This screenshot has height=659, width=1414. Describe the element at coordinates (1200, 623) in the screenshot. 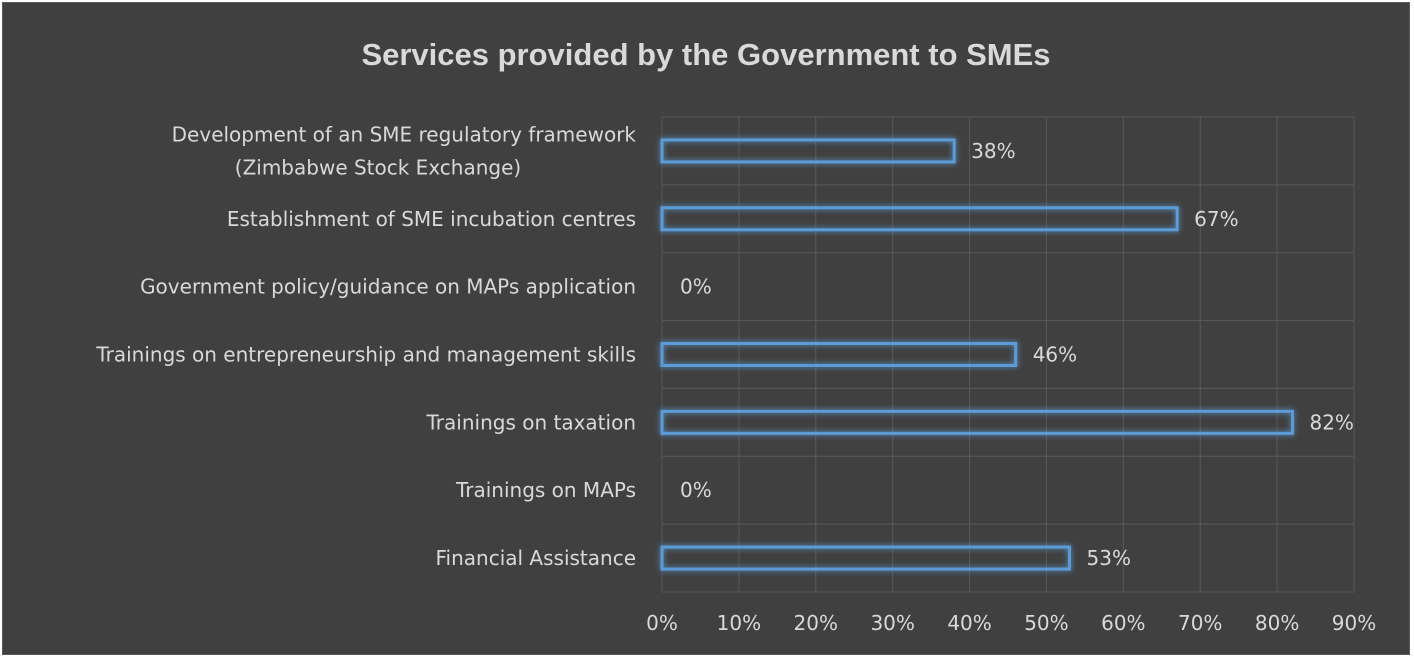

I see `x-tick-label: 70%` at that location.